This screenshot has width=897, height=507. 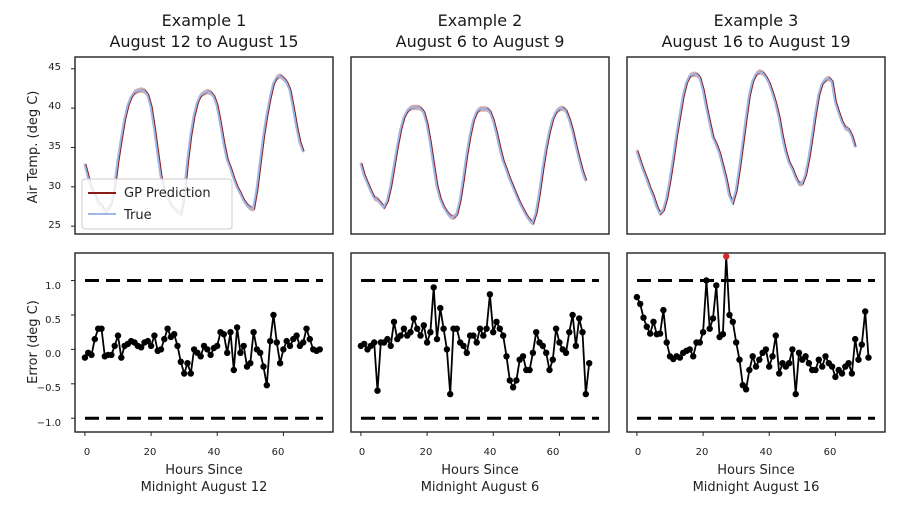 What do you see at coordinates (167, 193) in the screenshot?
I see `legend-label-gp: GP Prediction` at bounding box center [167, 193].